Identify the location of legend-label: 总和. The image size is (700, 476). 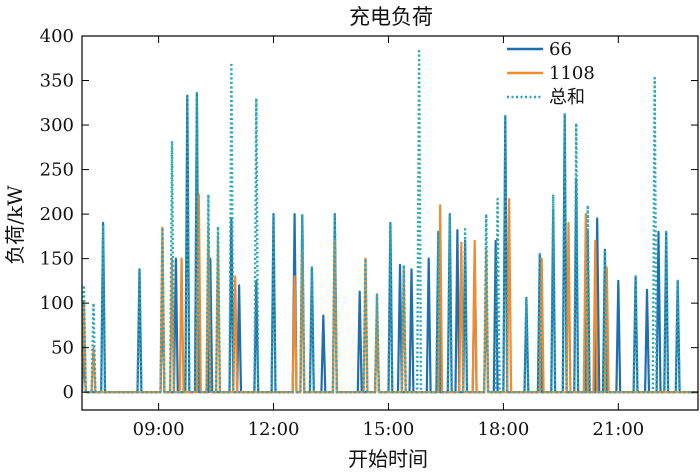
(567, 97).